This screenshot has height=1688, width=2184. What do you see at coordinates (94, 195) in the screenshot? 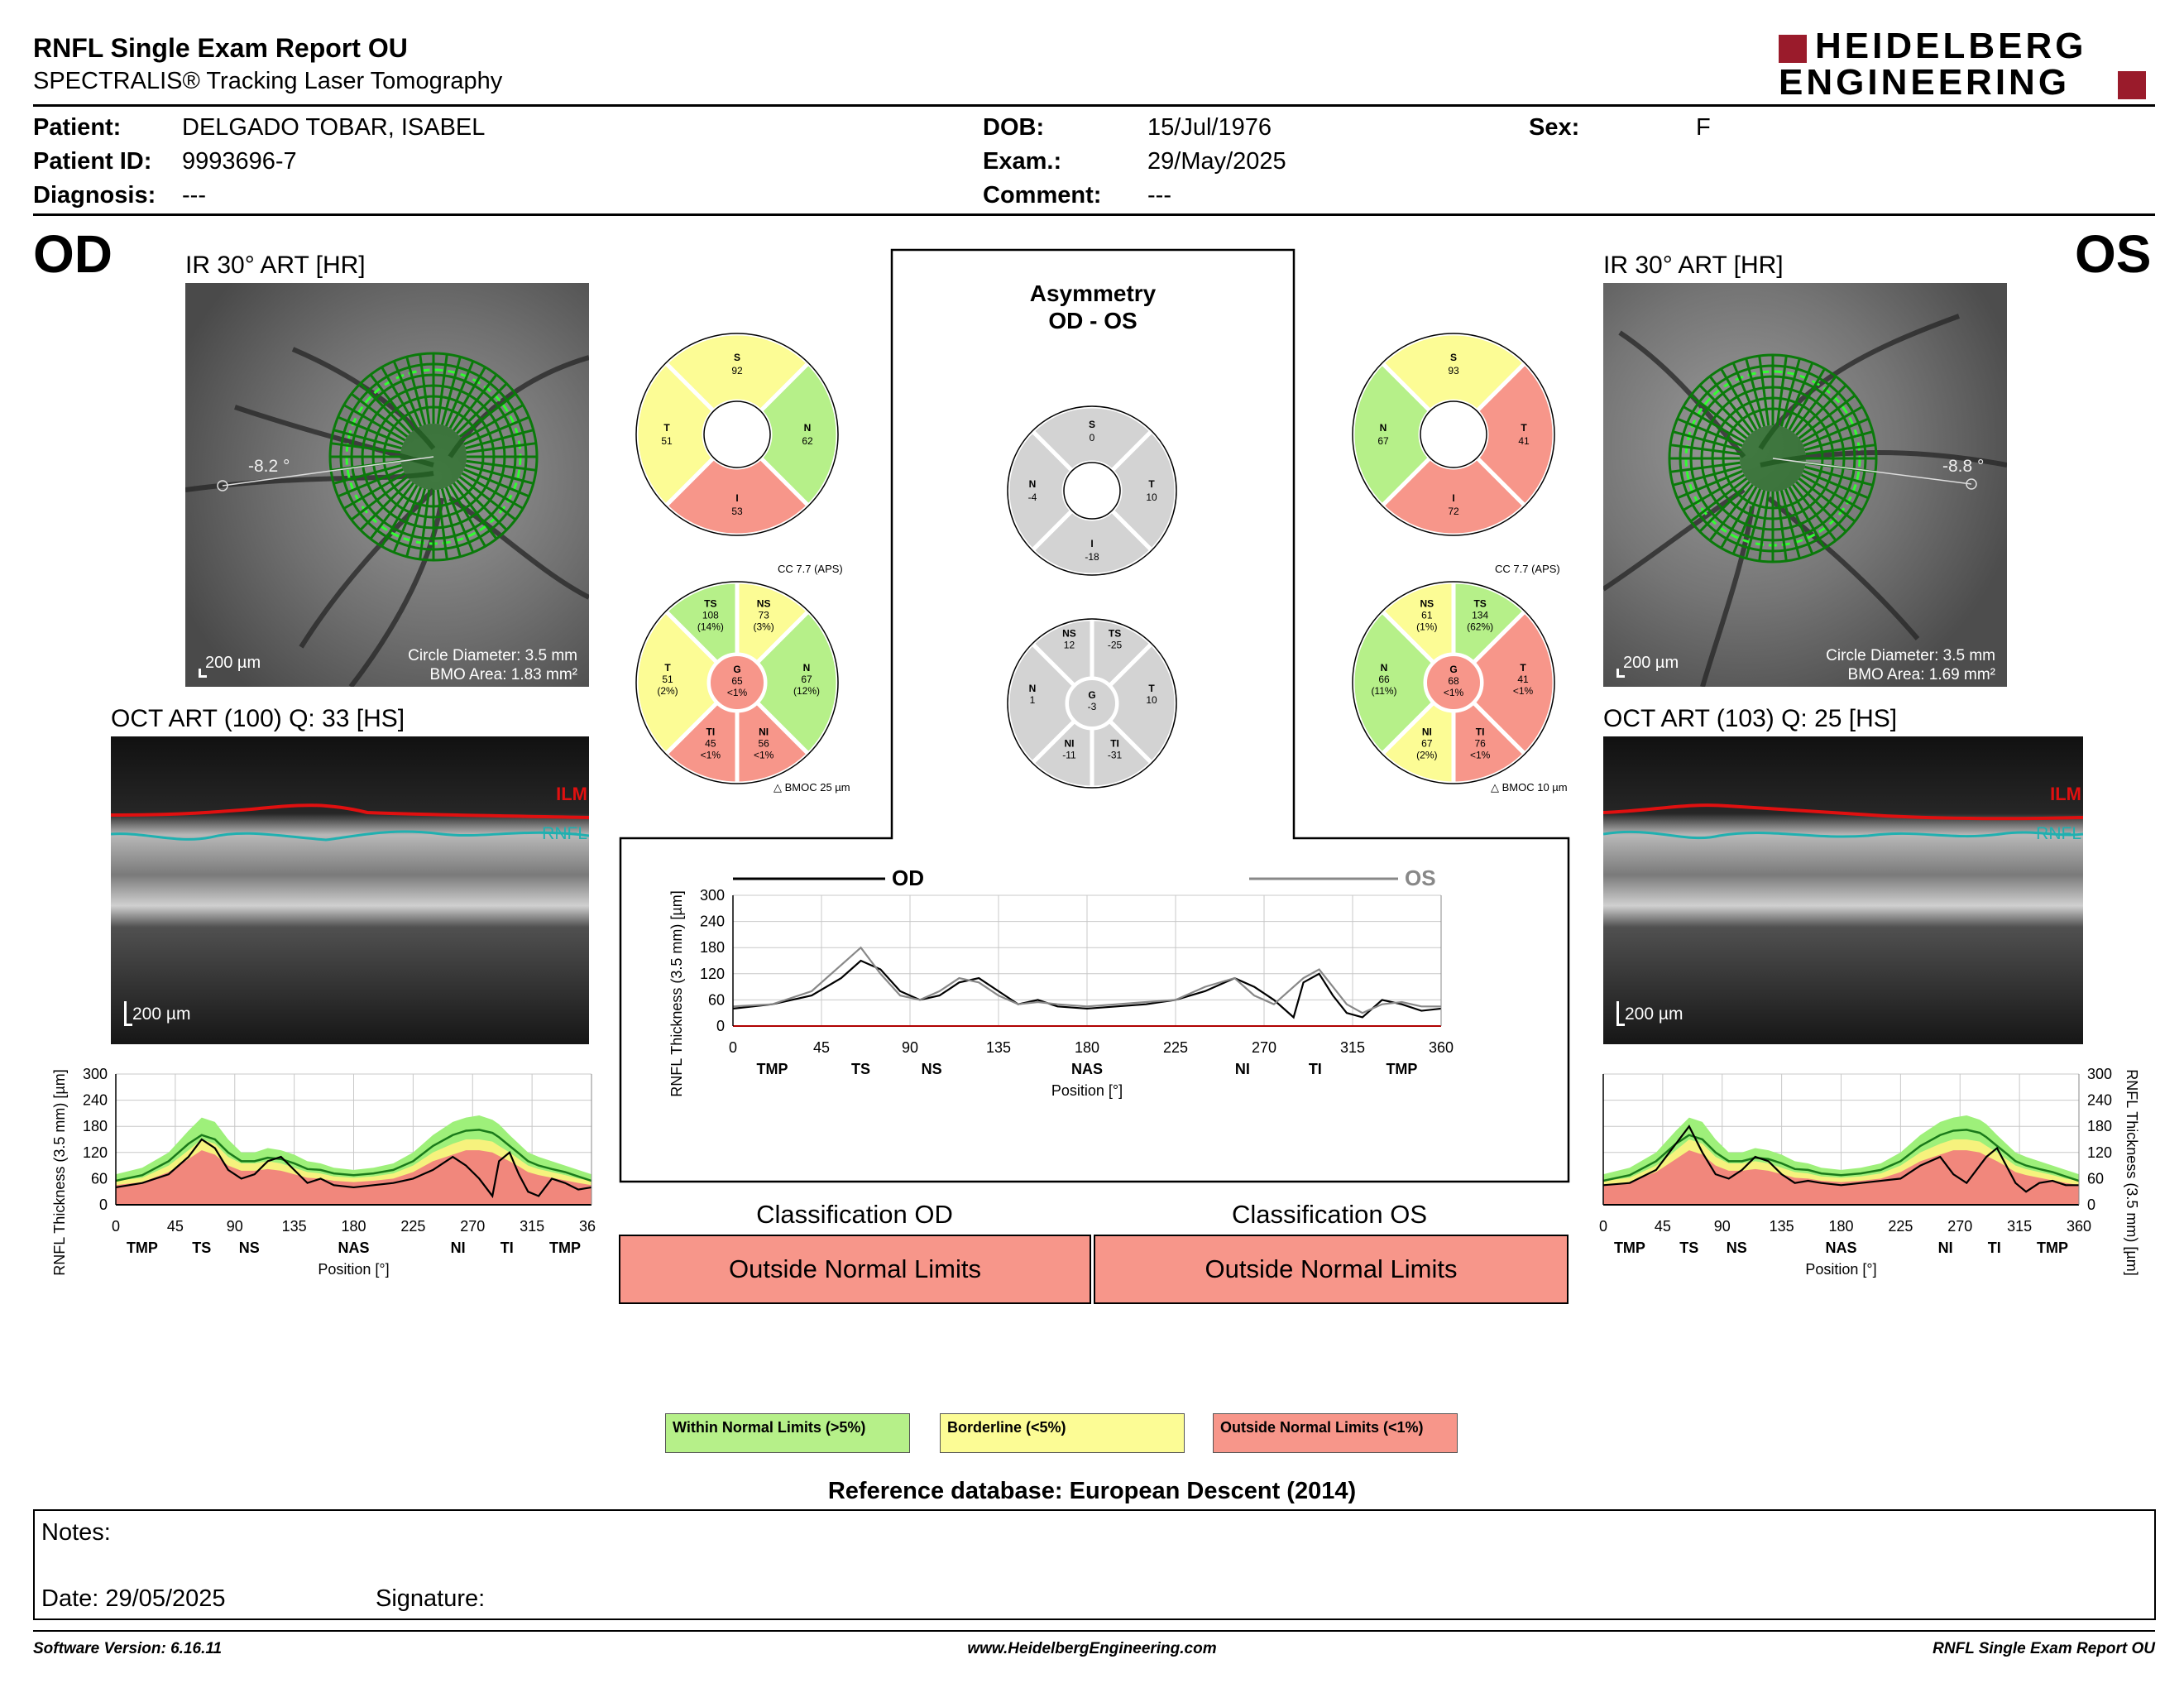
I see `diagnosis-label: Diagnosis:` at bounding box center [94, 195].